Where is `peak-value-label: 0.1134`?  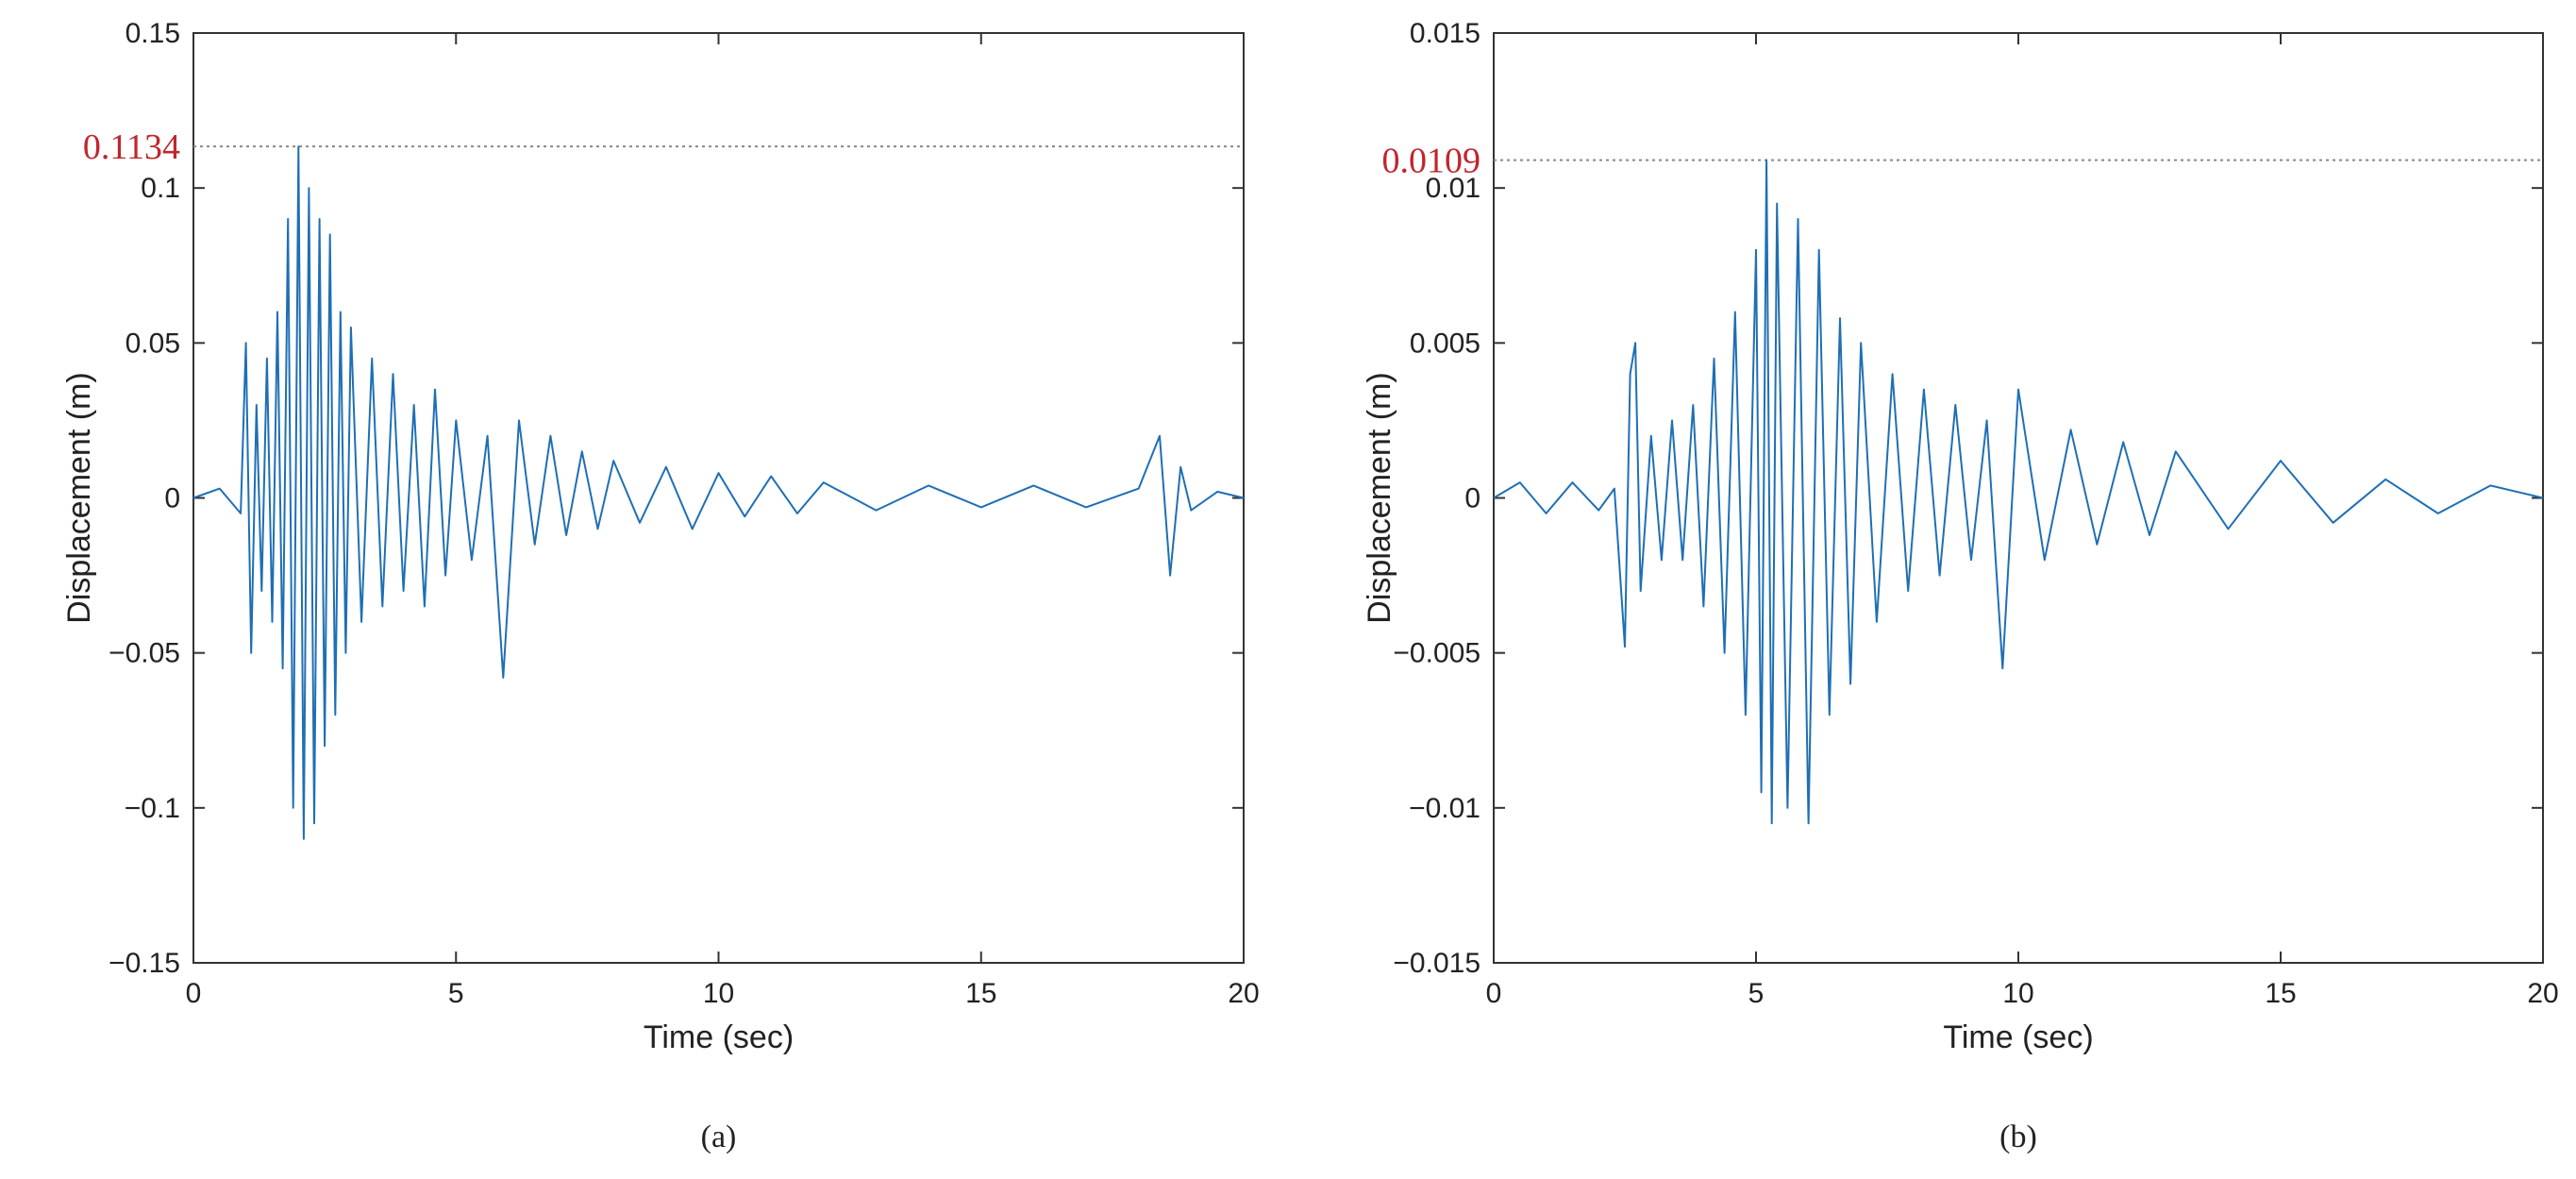
peak-value-label: 0.1134 is located at coordinates (131, 147).